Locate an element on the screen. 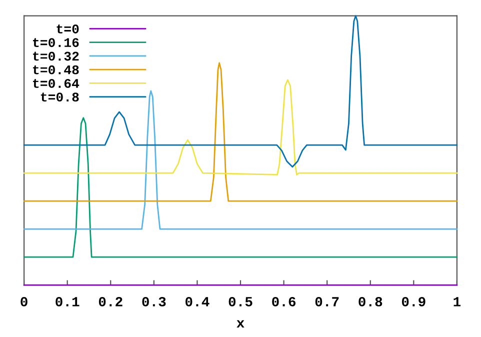  x-tick-label: 0.9 is located at coordinates (414, 301).